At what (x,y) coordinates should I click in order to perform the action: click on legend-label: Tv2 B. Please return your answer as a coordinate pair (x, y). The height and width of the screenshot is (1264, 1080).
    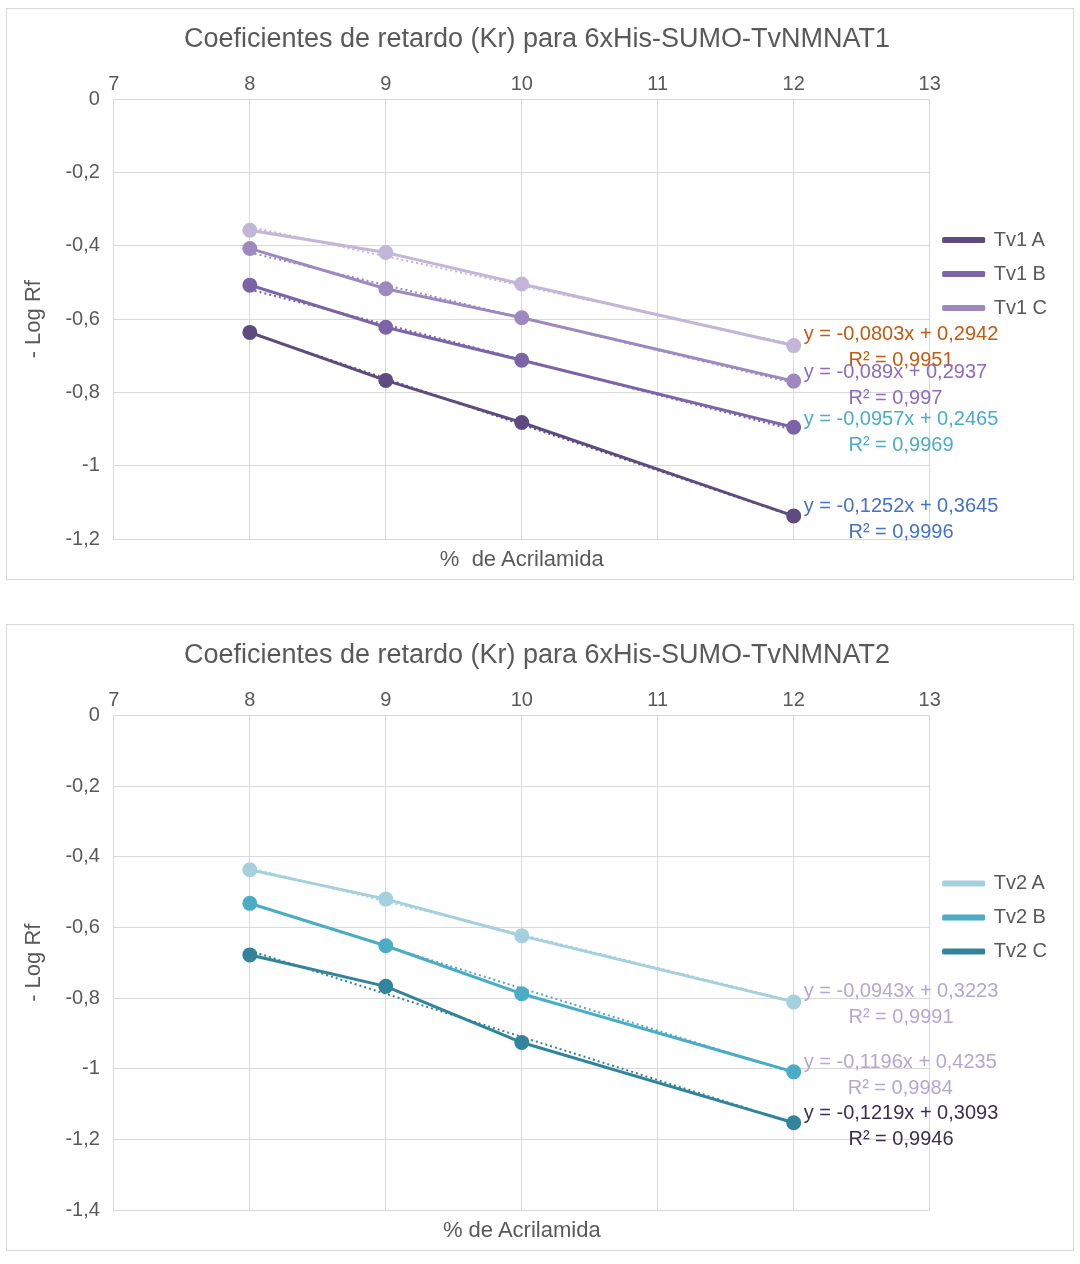
    Looking at the image, I should click on (1019, 916).